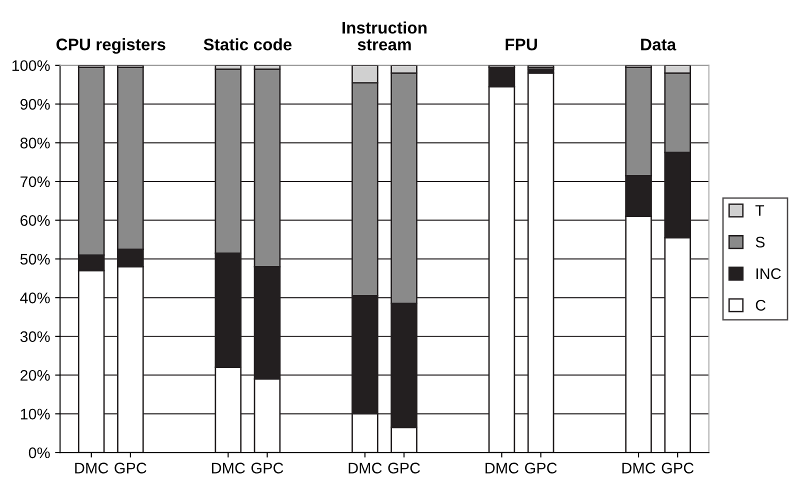 Image resolution: width=801 pixels, height=484 pixels. I want to click on text: CPU registers, so click(111, 46).